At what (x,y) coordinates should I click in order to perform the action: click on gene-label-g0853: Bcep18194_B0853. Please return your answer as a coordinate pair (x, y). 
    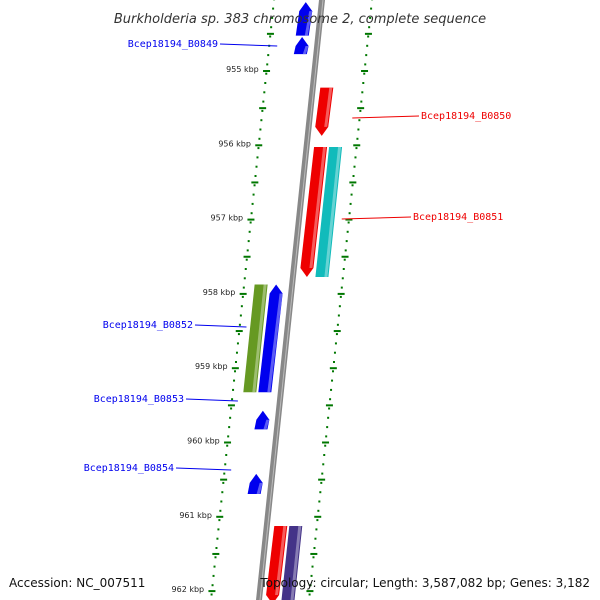
    Looking at the image, I should click on (139, 399).